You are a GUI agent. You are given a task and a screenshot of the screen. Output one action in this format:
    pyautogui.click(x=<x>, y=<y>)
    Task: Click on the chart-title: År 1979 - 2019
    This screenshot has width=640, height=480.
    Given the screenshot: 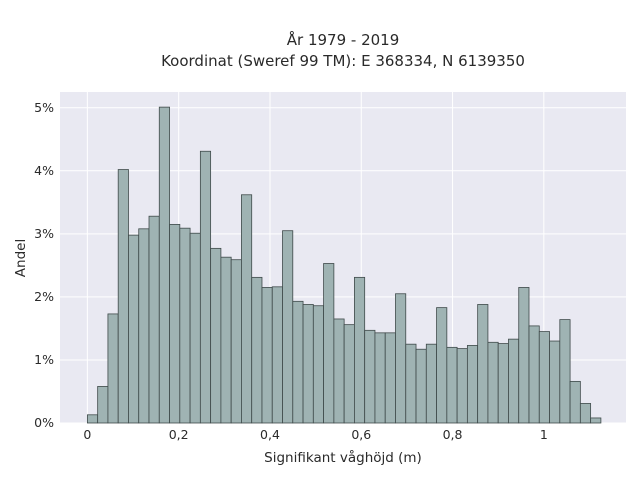 What is the action you would take?
    pyautogui.click(x=343, y=39)
    